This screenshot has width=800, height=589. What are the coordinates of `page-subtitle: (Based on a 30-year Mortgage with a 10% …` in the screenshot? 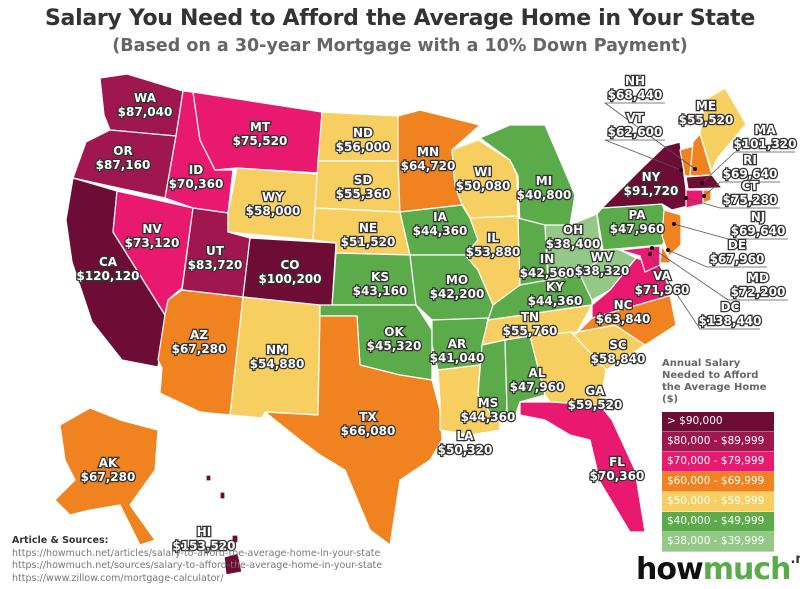 It's located at (400, 46).